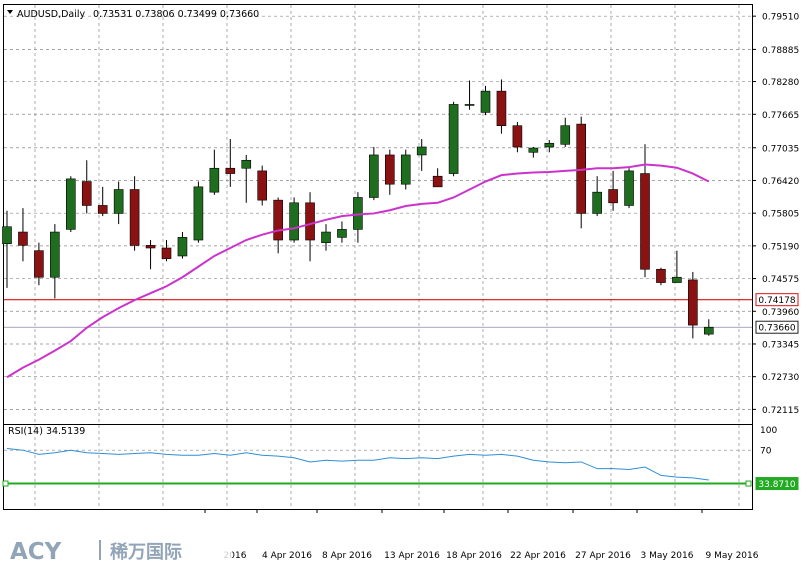  What do you see at coordinates (780, 83) in the screenshot?
I see `y-tick-label: 0.78280` at bounding box center [780, 83].